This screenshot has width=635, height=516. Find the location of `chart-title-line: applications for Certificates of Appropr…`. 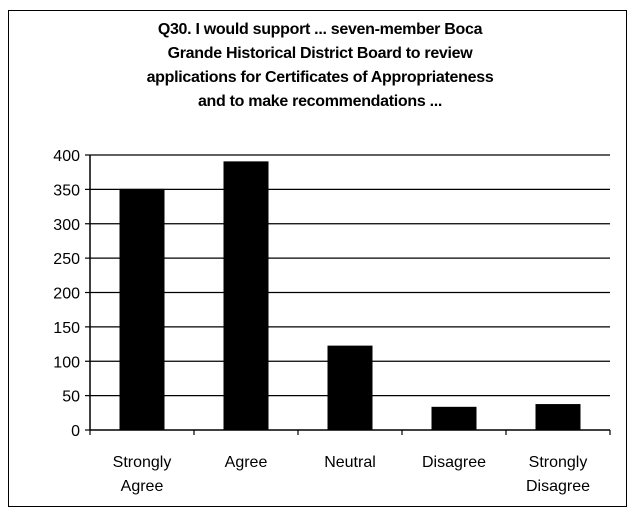

chart-title-line: applications for Certificates of Appropr… is located at coordinates (320, 77).